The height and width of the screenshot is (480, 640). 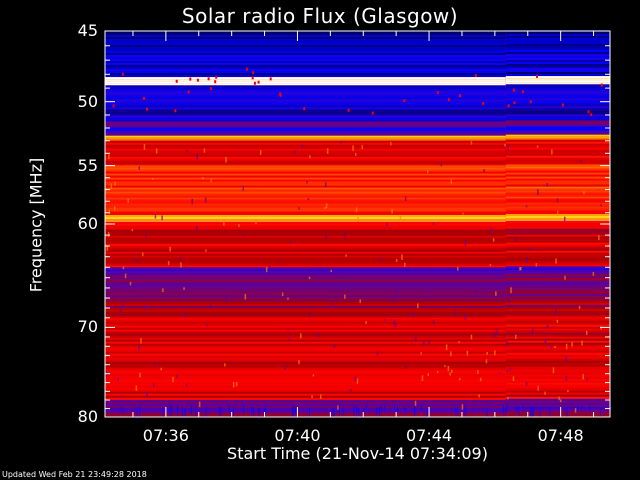 What do you see at coordinates (165, 435) in the screenshot?
I see `x-tick-label: 07:36` at bounding box center [165, 435].